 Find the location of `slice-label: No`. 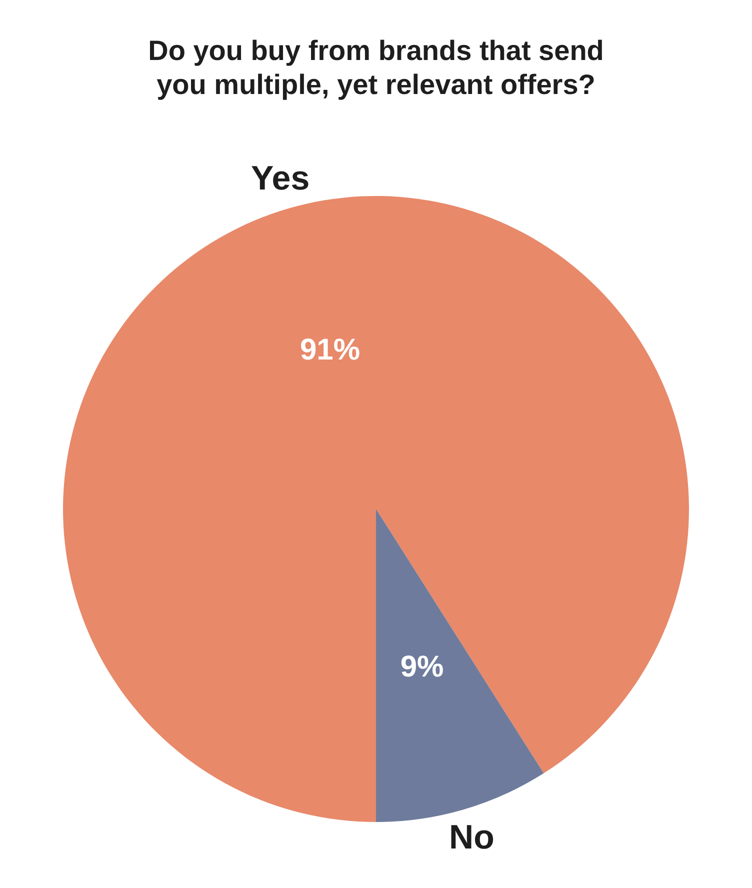

slice-label: No is located at coordinates (471, 837).